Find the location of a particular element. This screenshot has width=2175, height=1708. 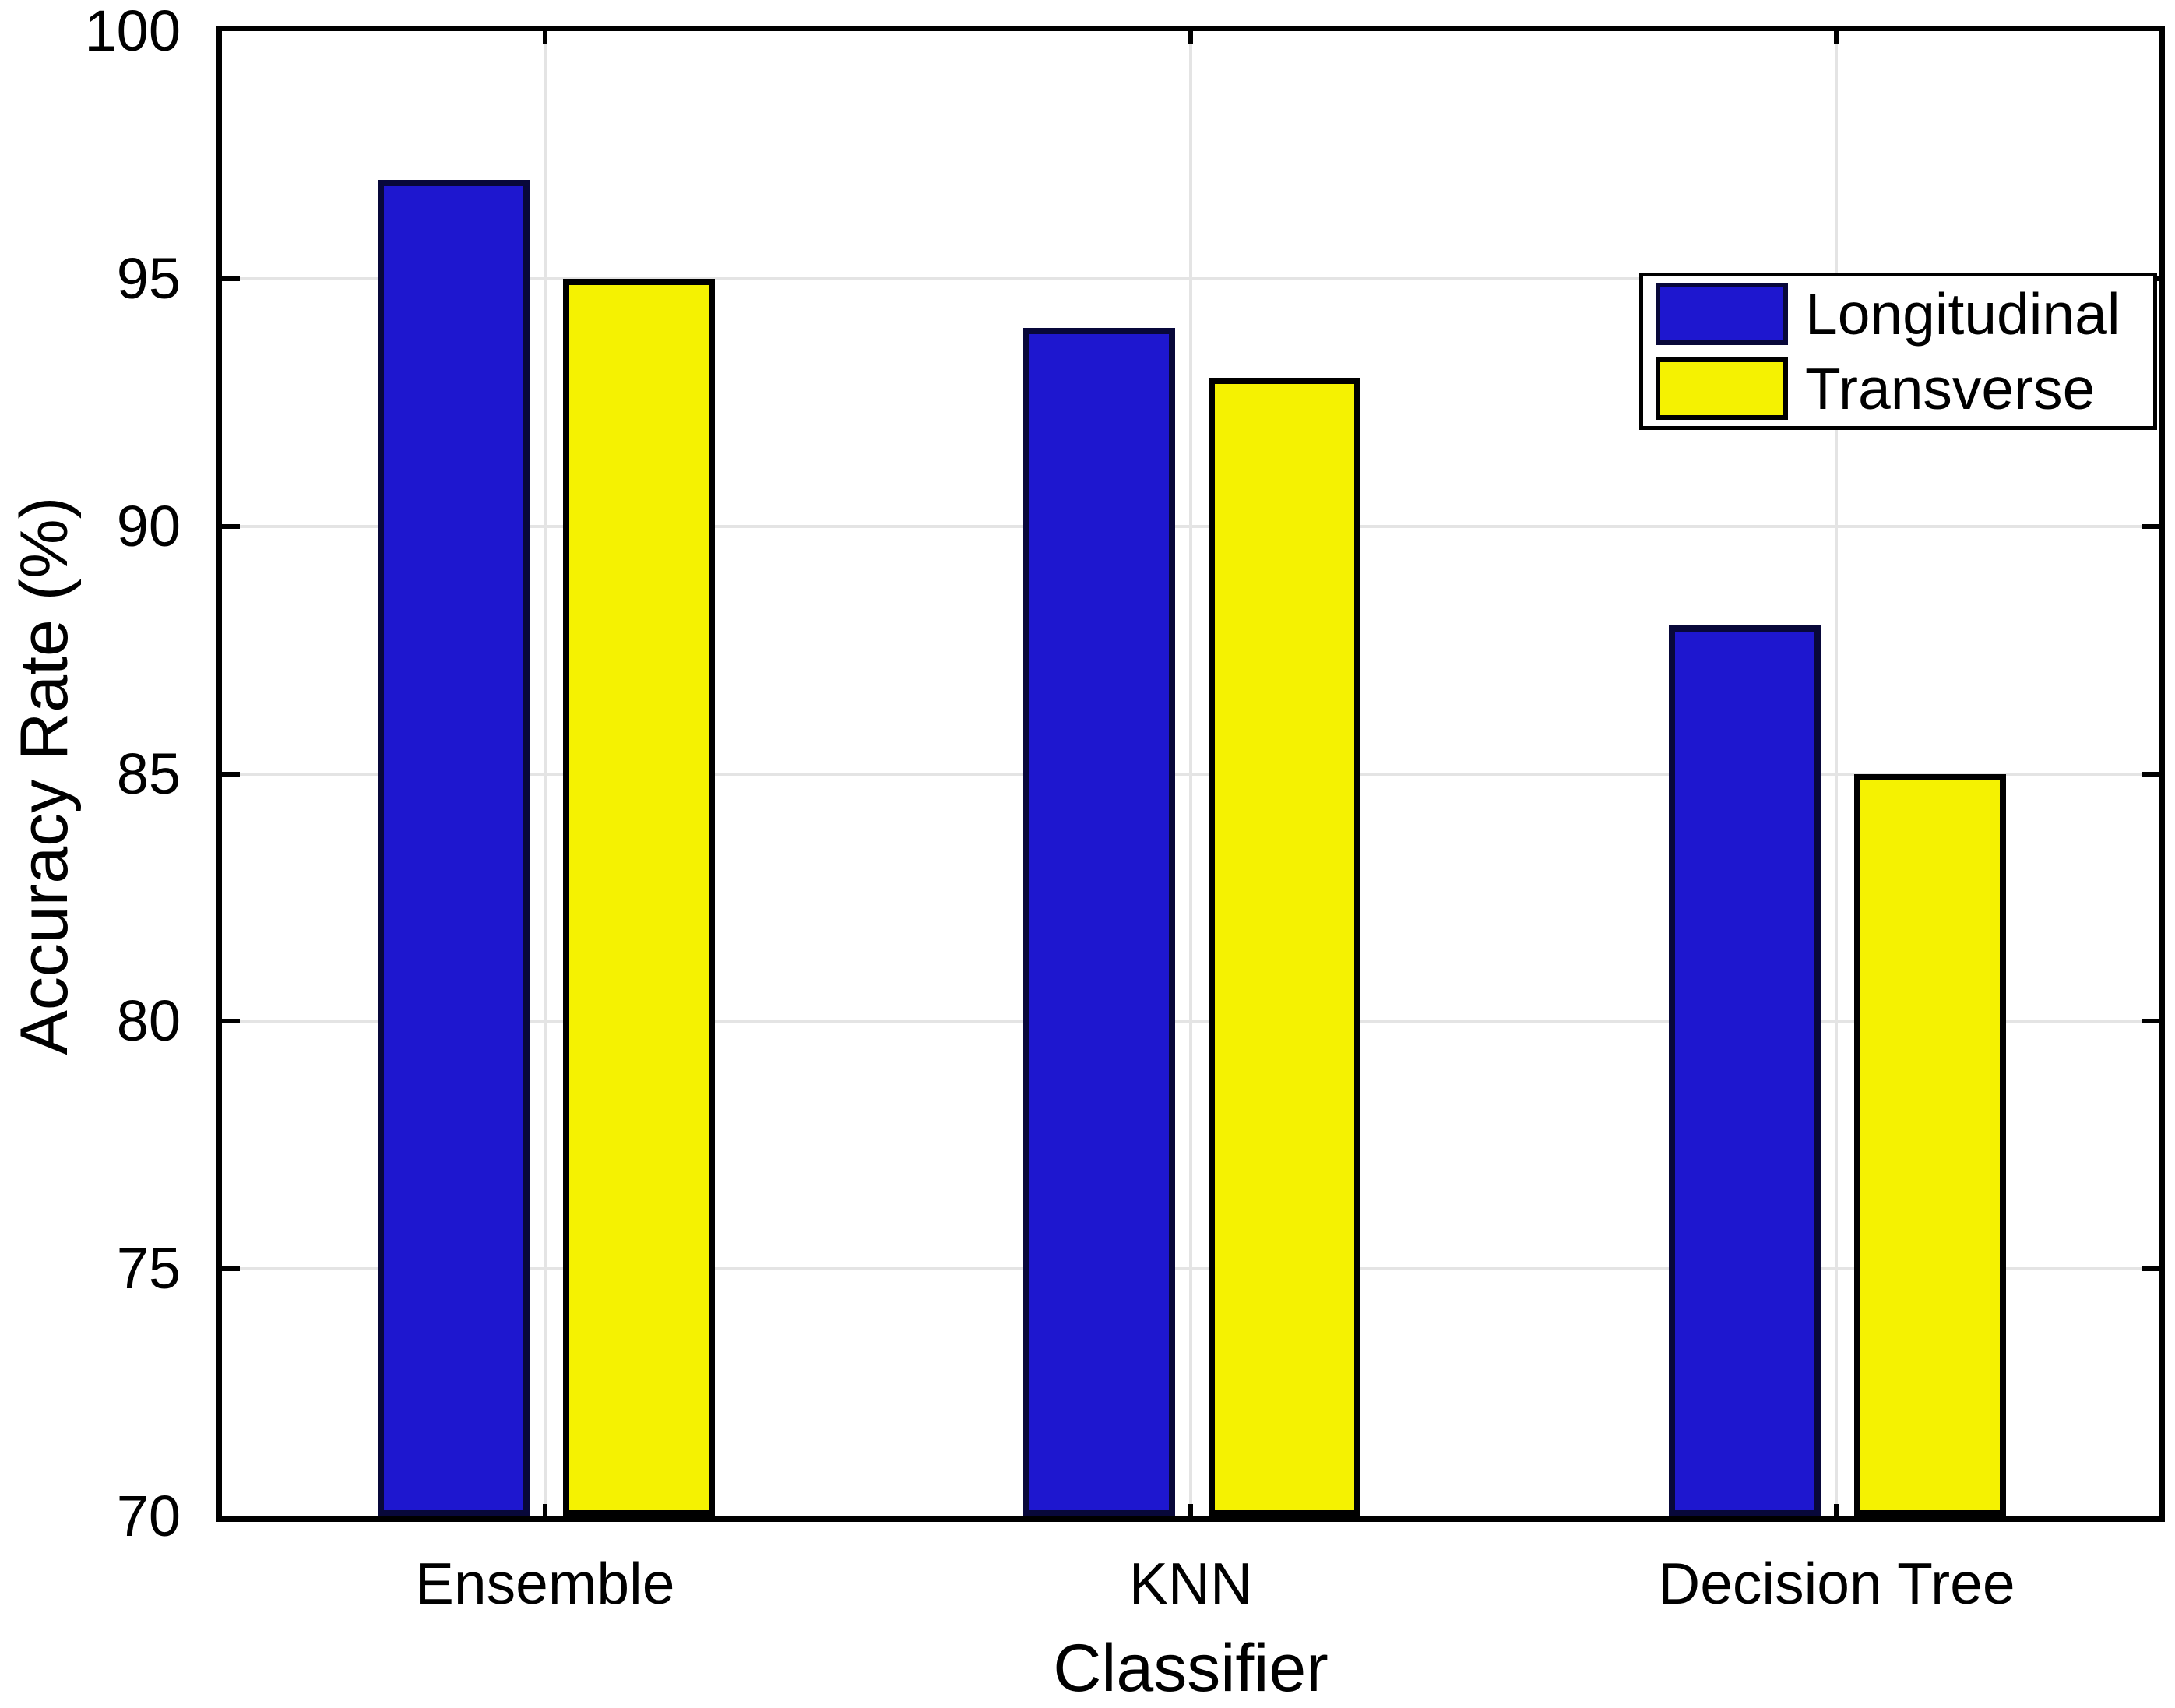

legend-item-longitudinal: Longitudinal is located at coordinates (1904, 314).